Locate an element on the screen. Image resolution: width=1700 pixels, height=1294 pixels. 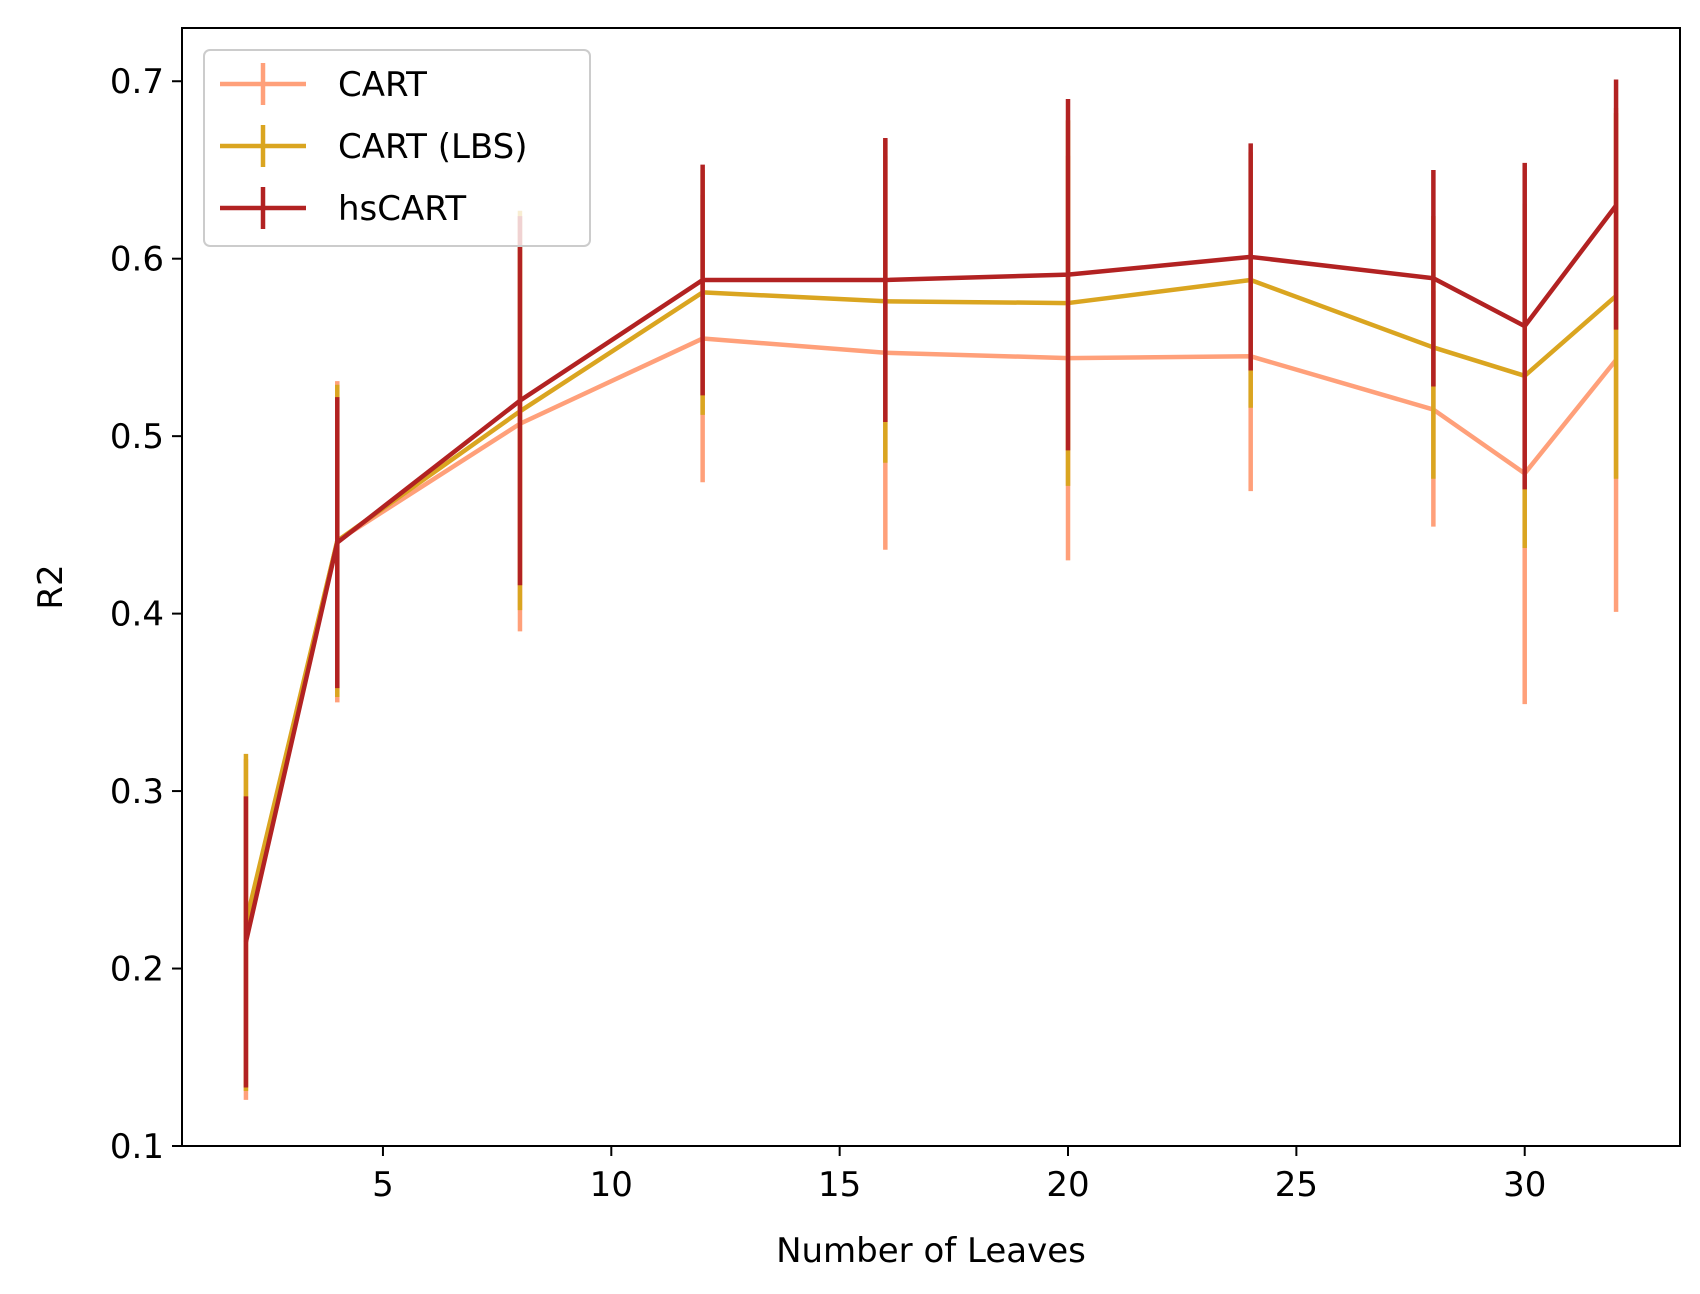
legend-label: hsCART is located at coordinates (402, 209).